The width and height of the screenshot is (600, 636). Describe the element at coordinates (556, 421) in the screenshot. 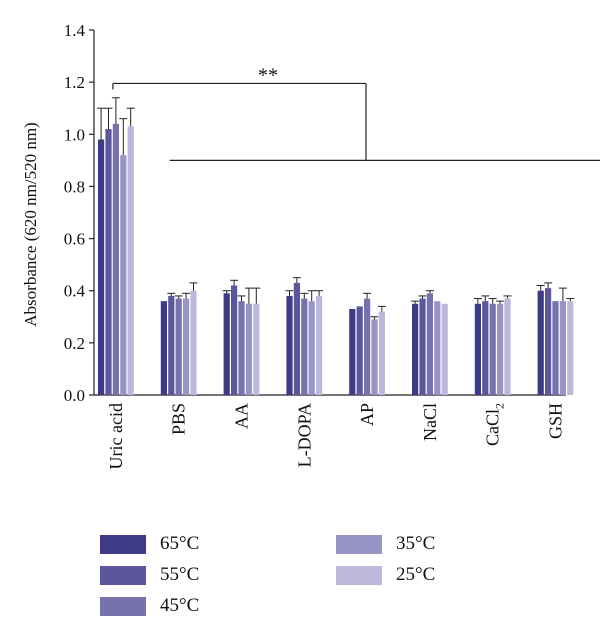

I see `x-tick-label: GSH` at that location.